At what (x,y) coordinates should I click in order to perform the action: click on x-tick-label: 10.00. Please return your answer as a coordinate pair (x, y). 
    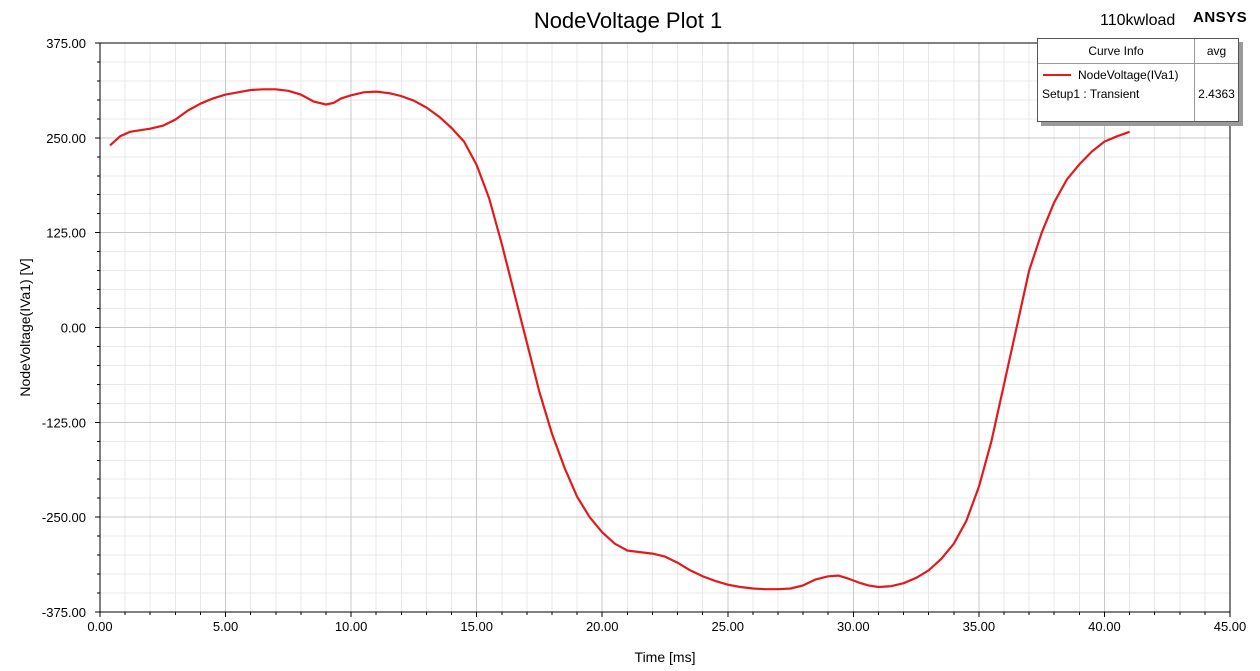
    Looking at the image, I should click on (351, 626).